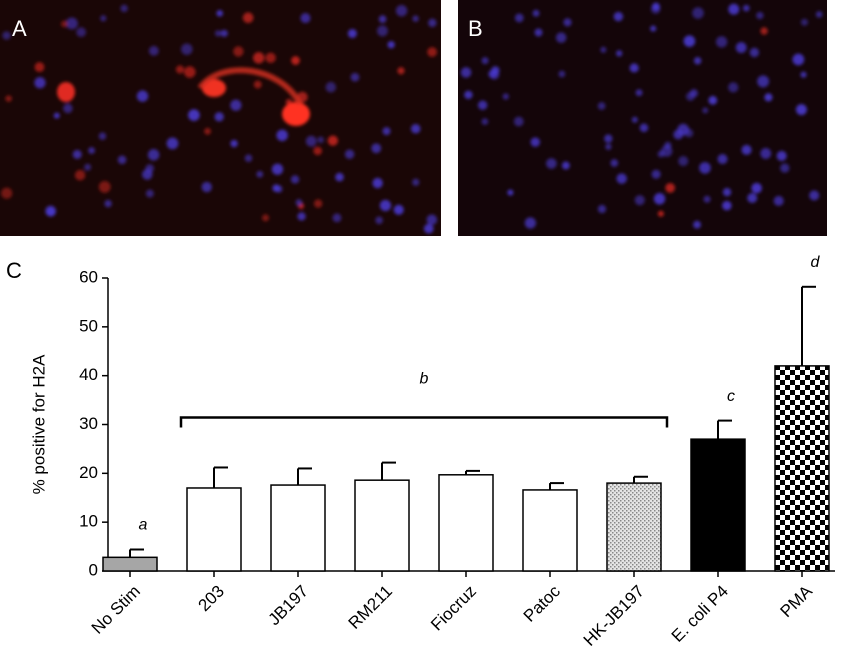 This screenshot has height=670, width=851. Describe the element at coordinates (88, 325) in the screenshot. I see `y-tick-label: 50` at that location.